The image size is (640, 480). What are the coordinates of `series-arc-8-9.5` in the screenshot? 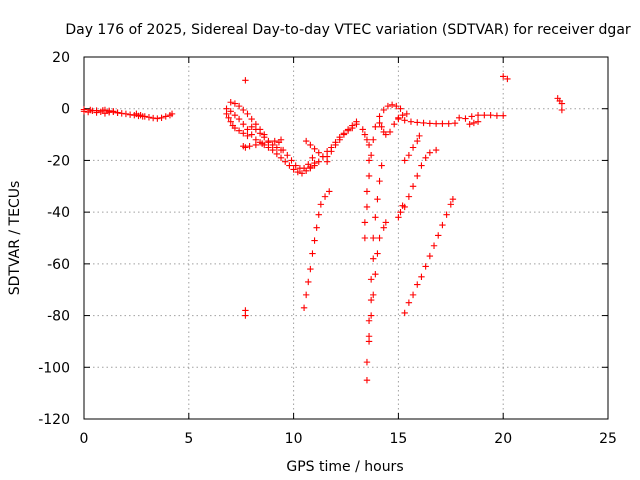 It's located at (266, 138).